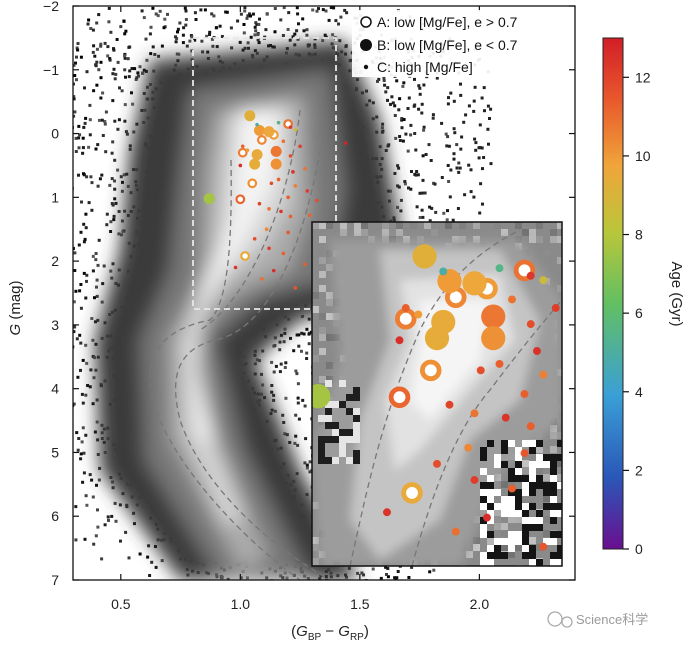  I want to click on y-tick-label: 4, so click(55, 389).